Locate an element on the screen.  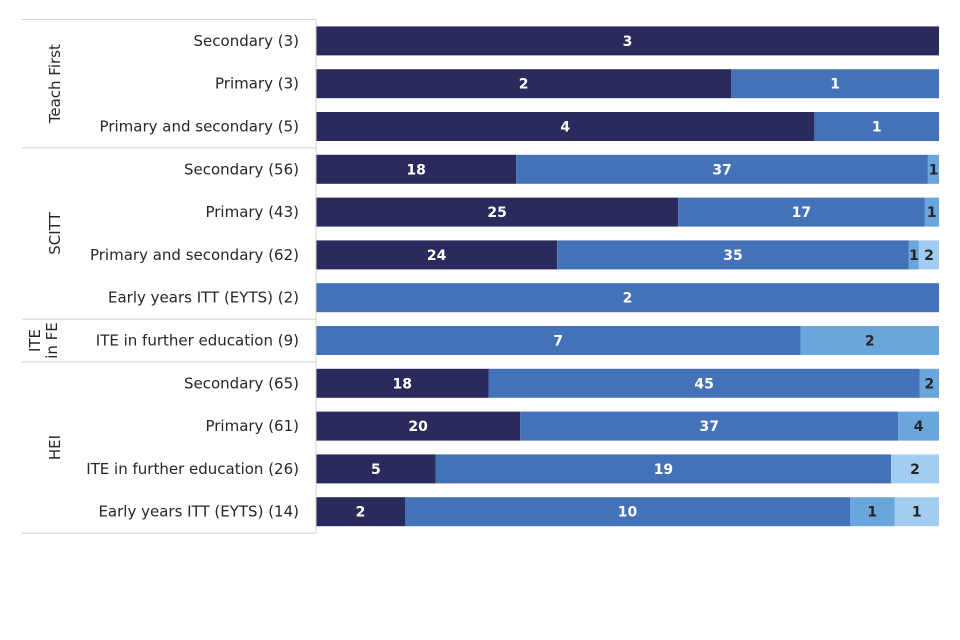
category-label: Primary and secondary (62) is located at coordinates (194, 255).